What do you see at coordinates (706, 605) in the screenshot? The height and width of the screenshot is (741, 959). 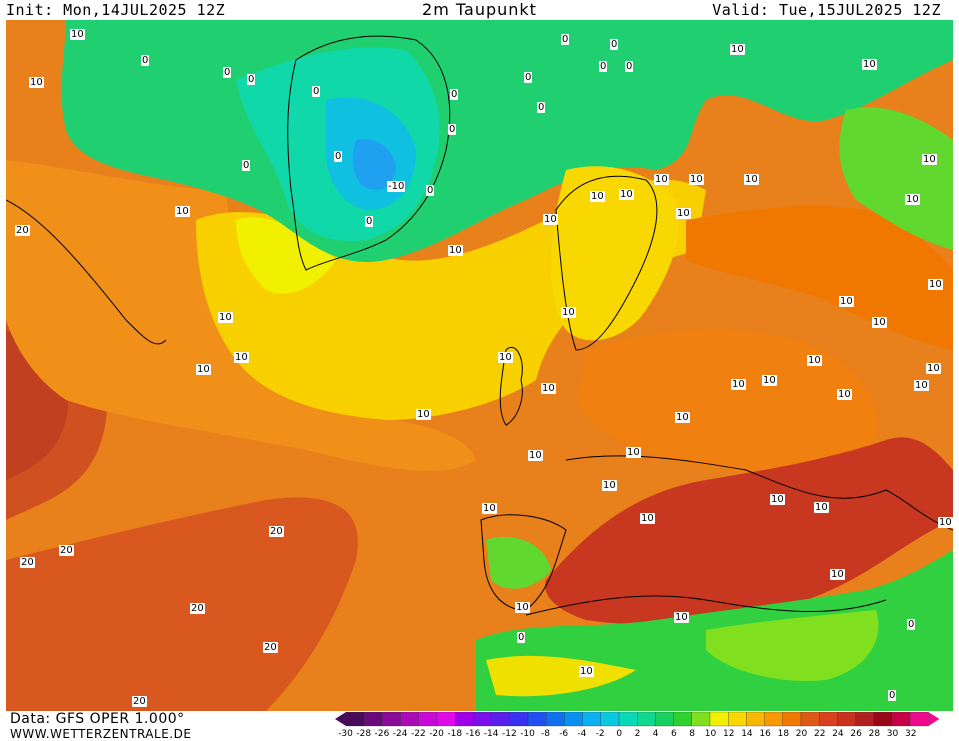 I see `coast-africa-north` at bounding box center [706, 605].